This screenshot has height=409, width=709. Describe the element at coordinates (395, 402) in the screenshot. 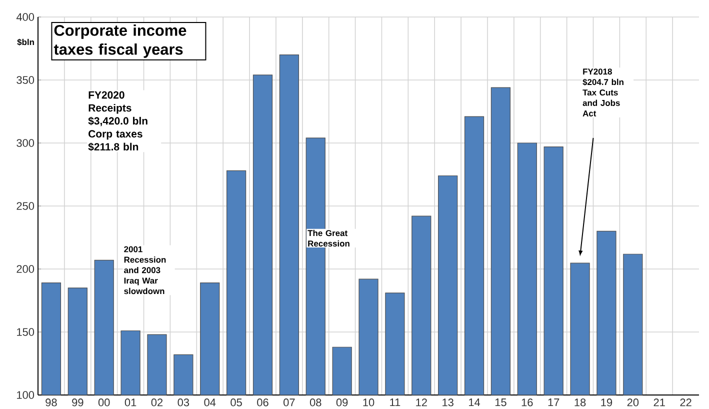

I see `x-tick-label: 11` at that location.